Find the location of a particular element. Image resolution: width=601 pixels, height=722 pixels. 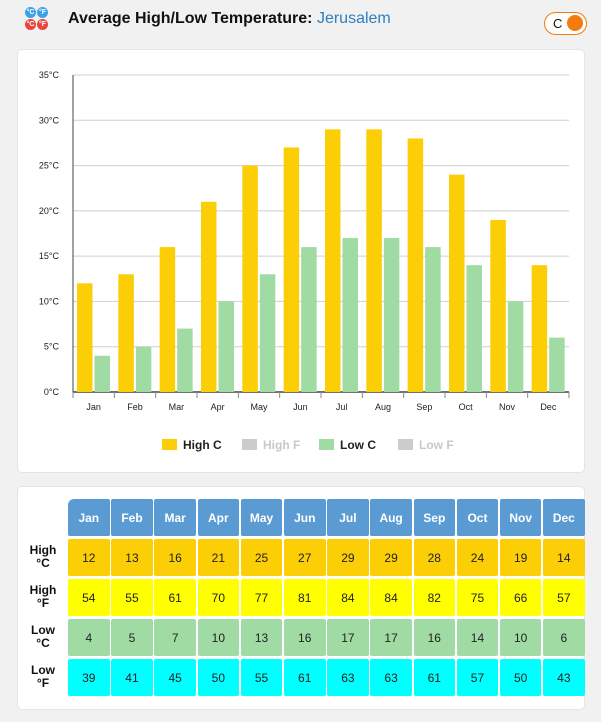

table-row-label: High °C is located at coordinates (43, 557).